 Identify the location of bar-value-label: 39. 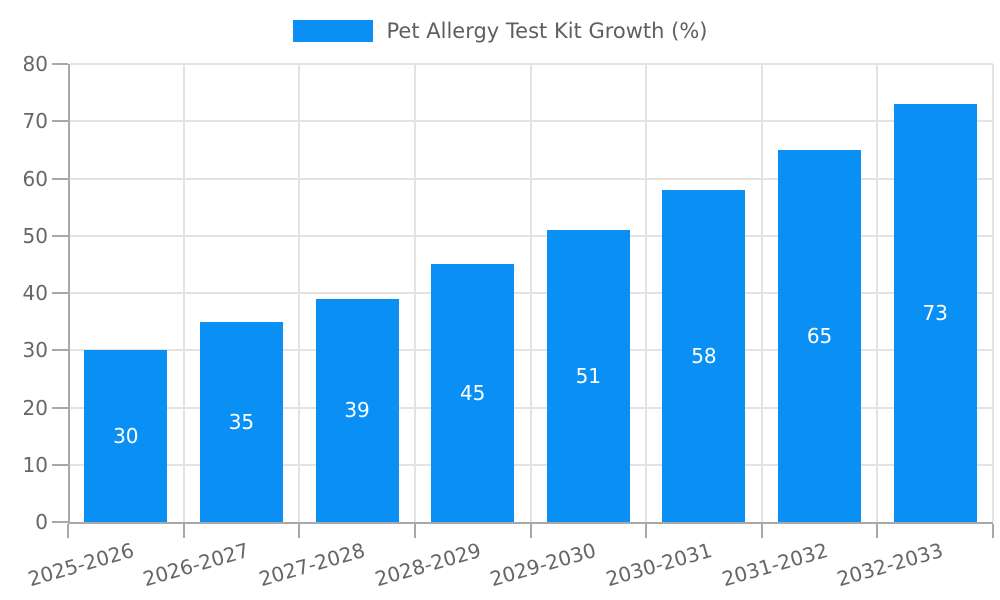
(357, 410).